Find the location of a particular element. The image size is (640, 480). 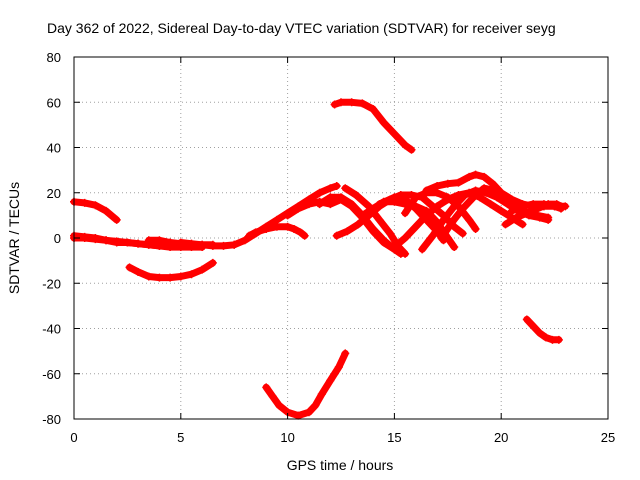

series-arc24 is located at coordinates (542, 329).